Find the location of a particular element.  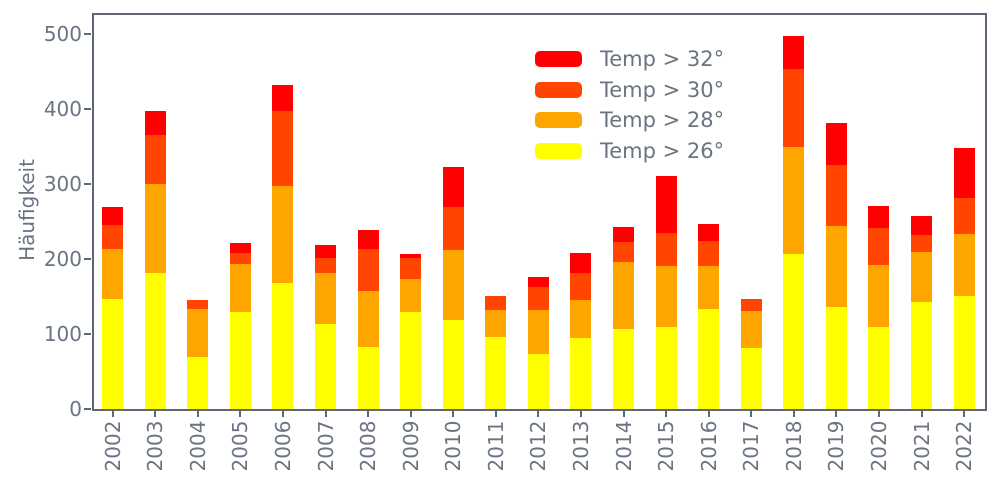

x-tick-label-2022: 2022 is located at coordinates (964, 446).